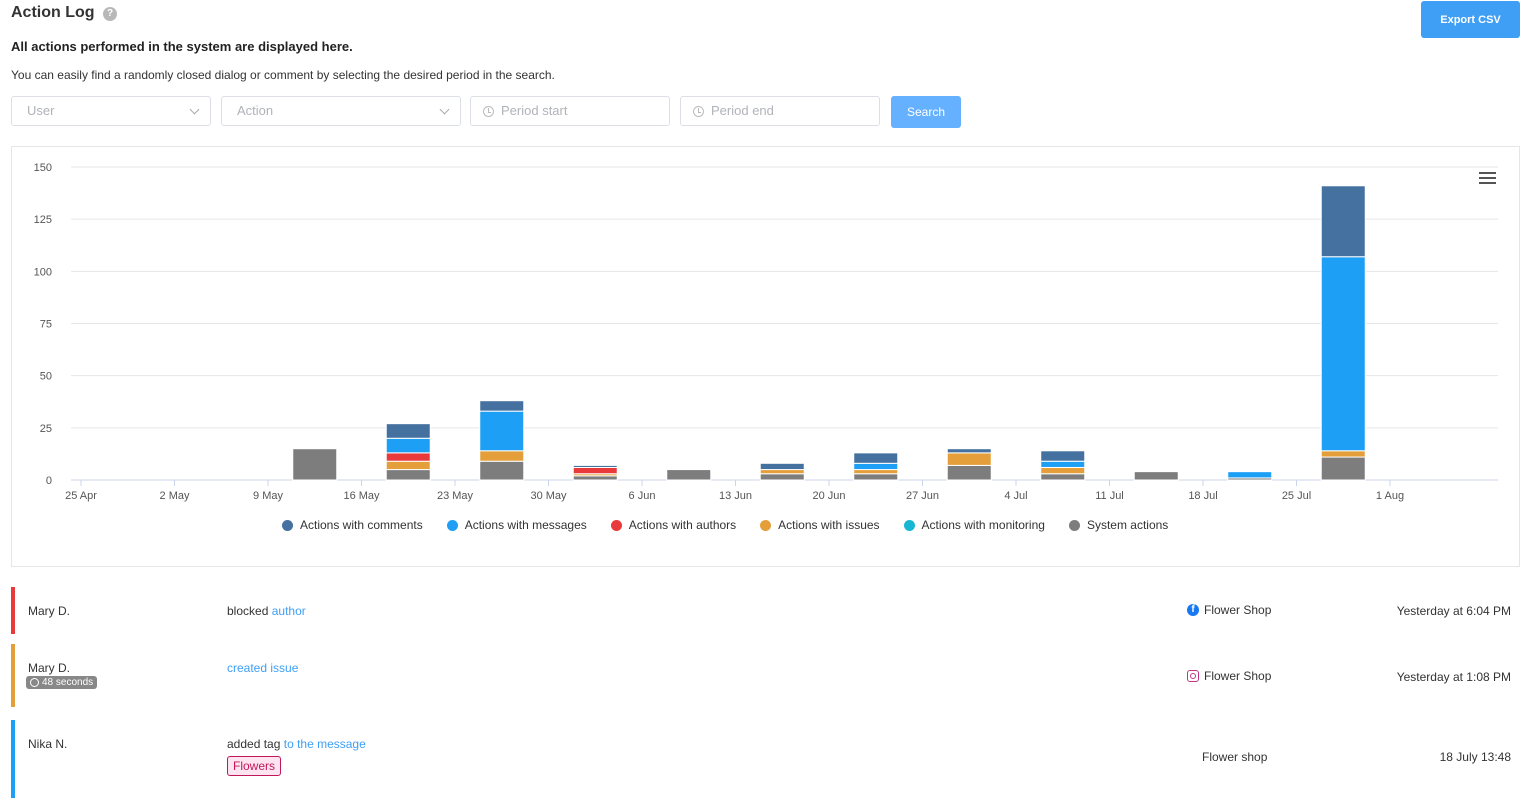 This screenshot has height=798, width=1528. What do you see at coordinates (111, 111) in the screenshot?
I see `user-select: User` at bounding box center [111, 111].